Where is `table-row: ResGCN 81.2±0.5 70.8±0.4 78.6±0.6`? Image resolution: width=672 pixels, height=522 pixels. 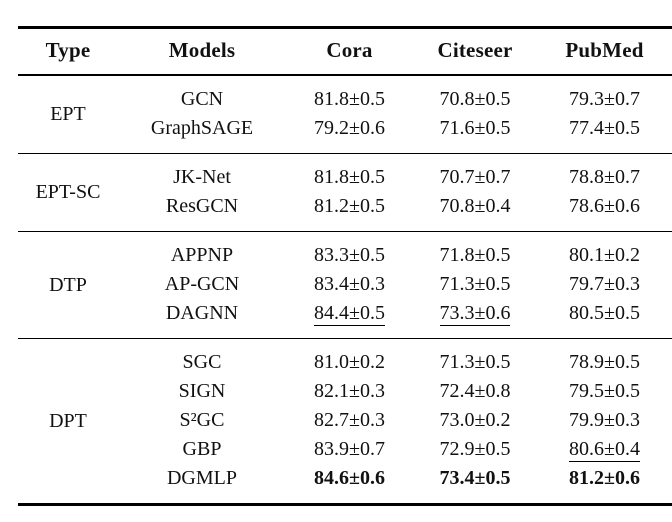 table-row: ResGCN 81.2±0.5 70.8±0.4 78.6±0.6 is located at coordinates (345, 212).